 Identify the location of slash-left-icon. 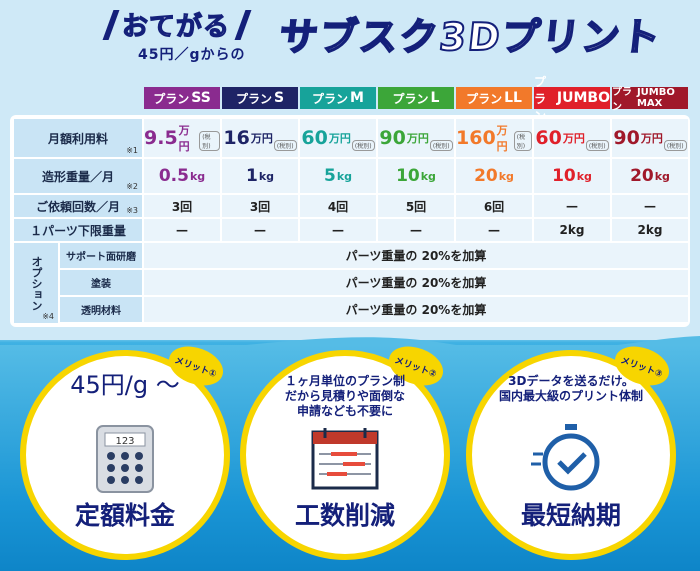
(111, 25).